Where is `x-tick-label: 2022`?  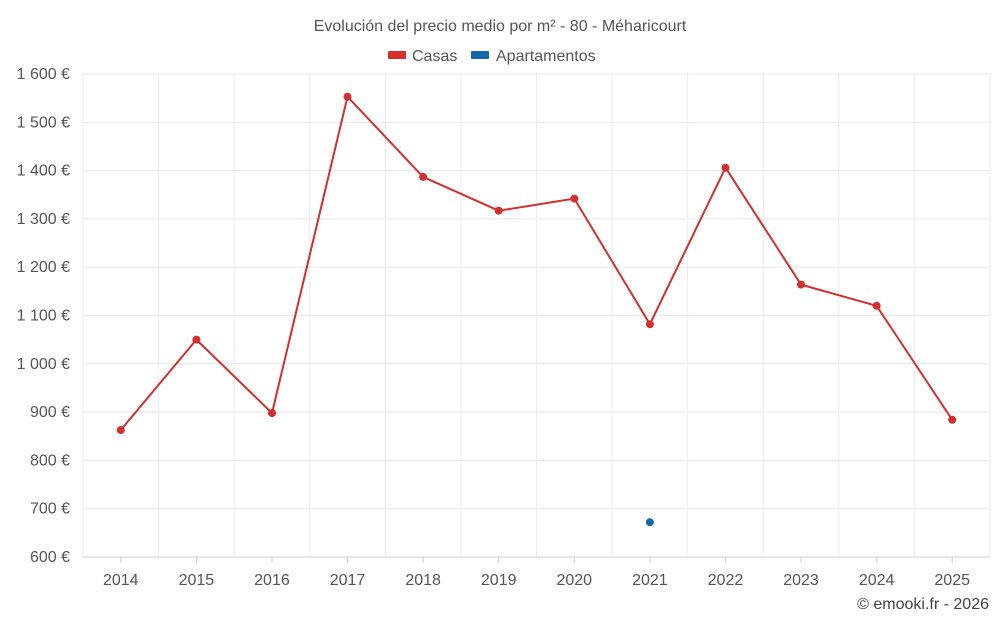 x-tick-label: 2022 is located at coordinates (726, 580).